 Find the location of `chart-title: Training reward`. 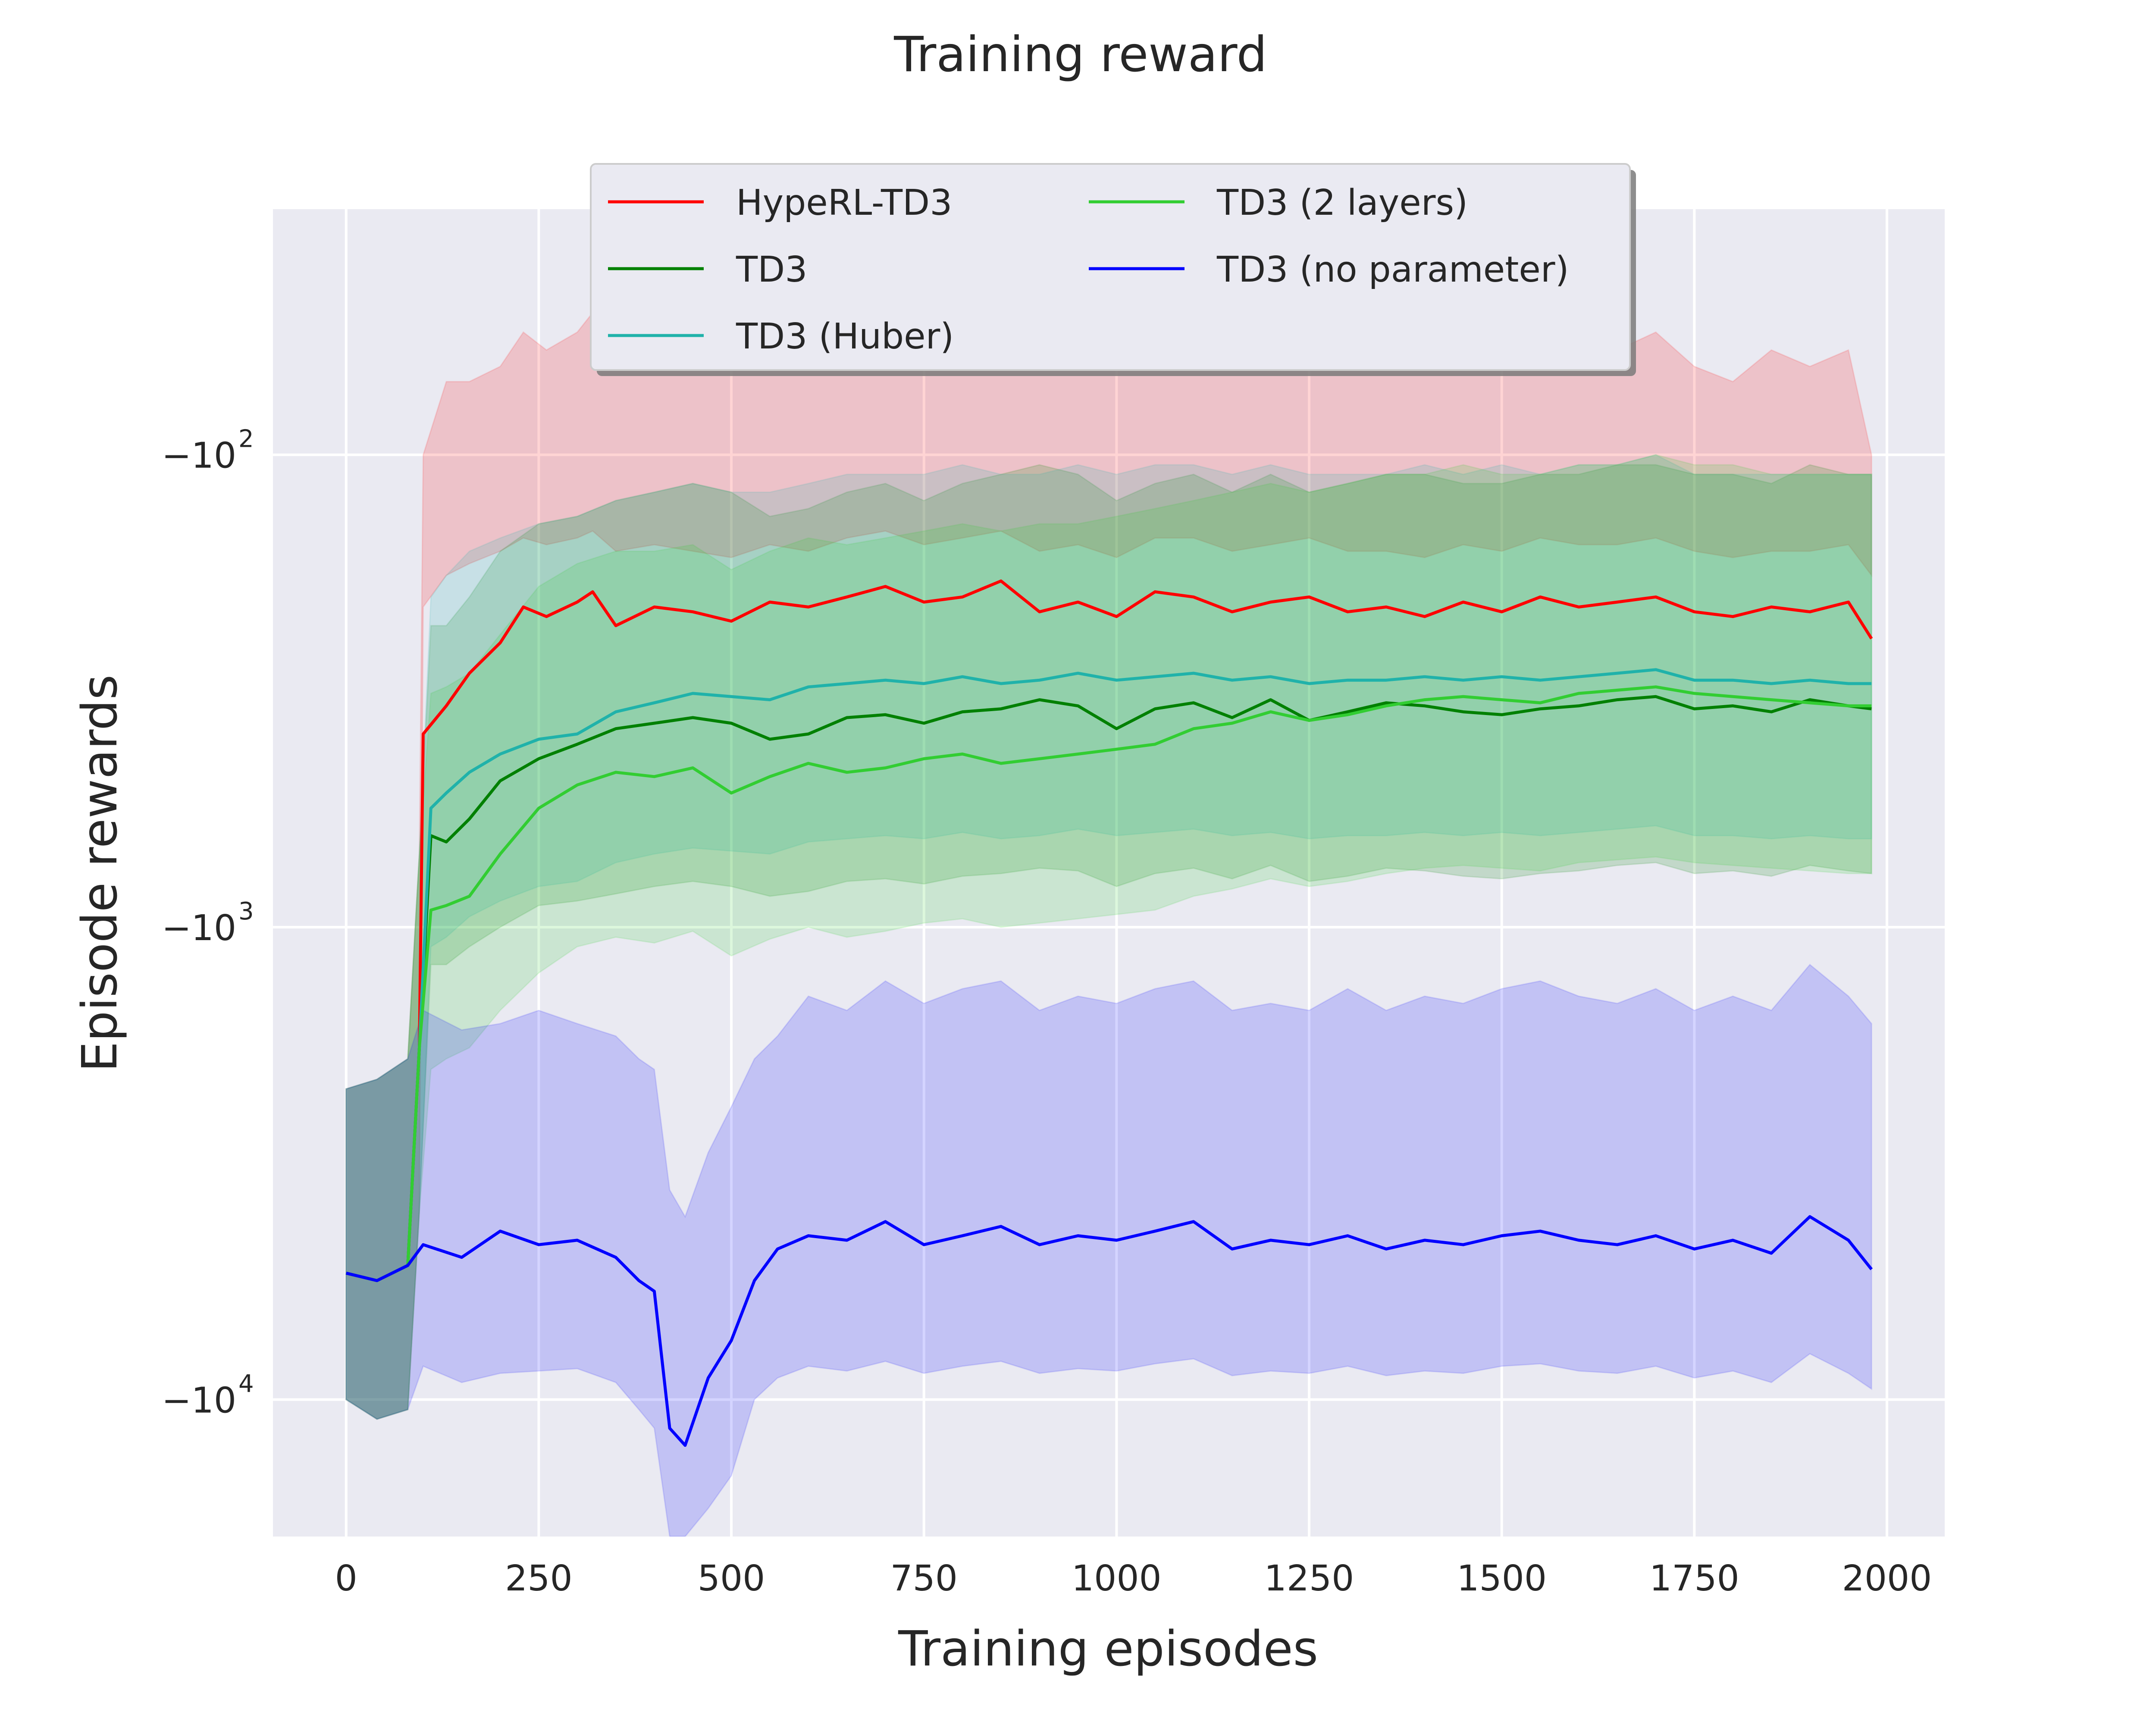

chart-title: Training reward is located at coordinates (1080, 55).